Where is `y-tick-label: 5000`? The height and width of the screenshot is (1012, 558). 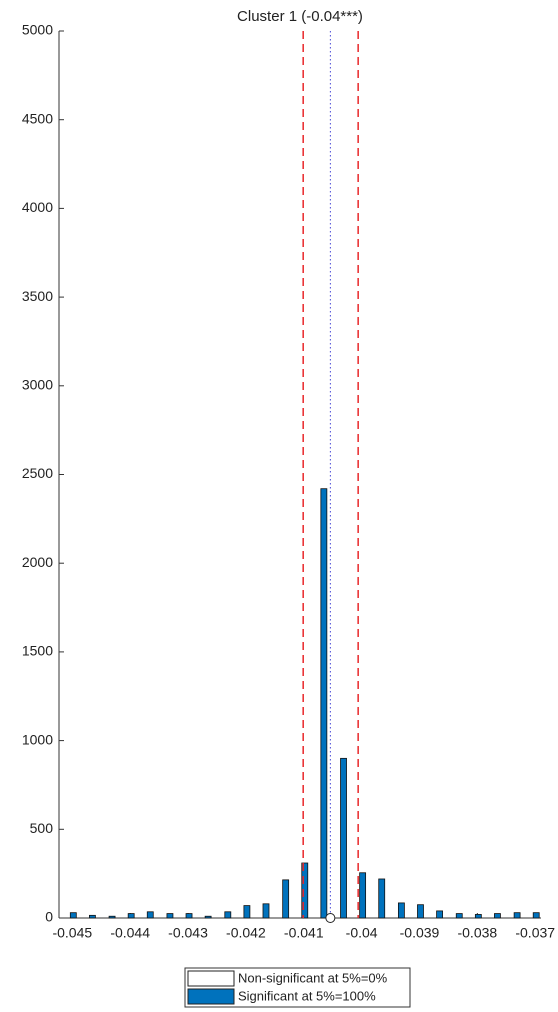 y-tick-label: 5000 is located at coordinates (37, 30).